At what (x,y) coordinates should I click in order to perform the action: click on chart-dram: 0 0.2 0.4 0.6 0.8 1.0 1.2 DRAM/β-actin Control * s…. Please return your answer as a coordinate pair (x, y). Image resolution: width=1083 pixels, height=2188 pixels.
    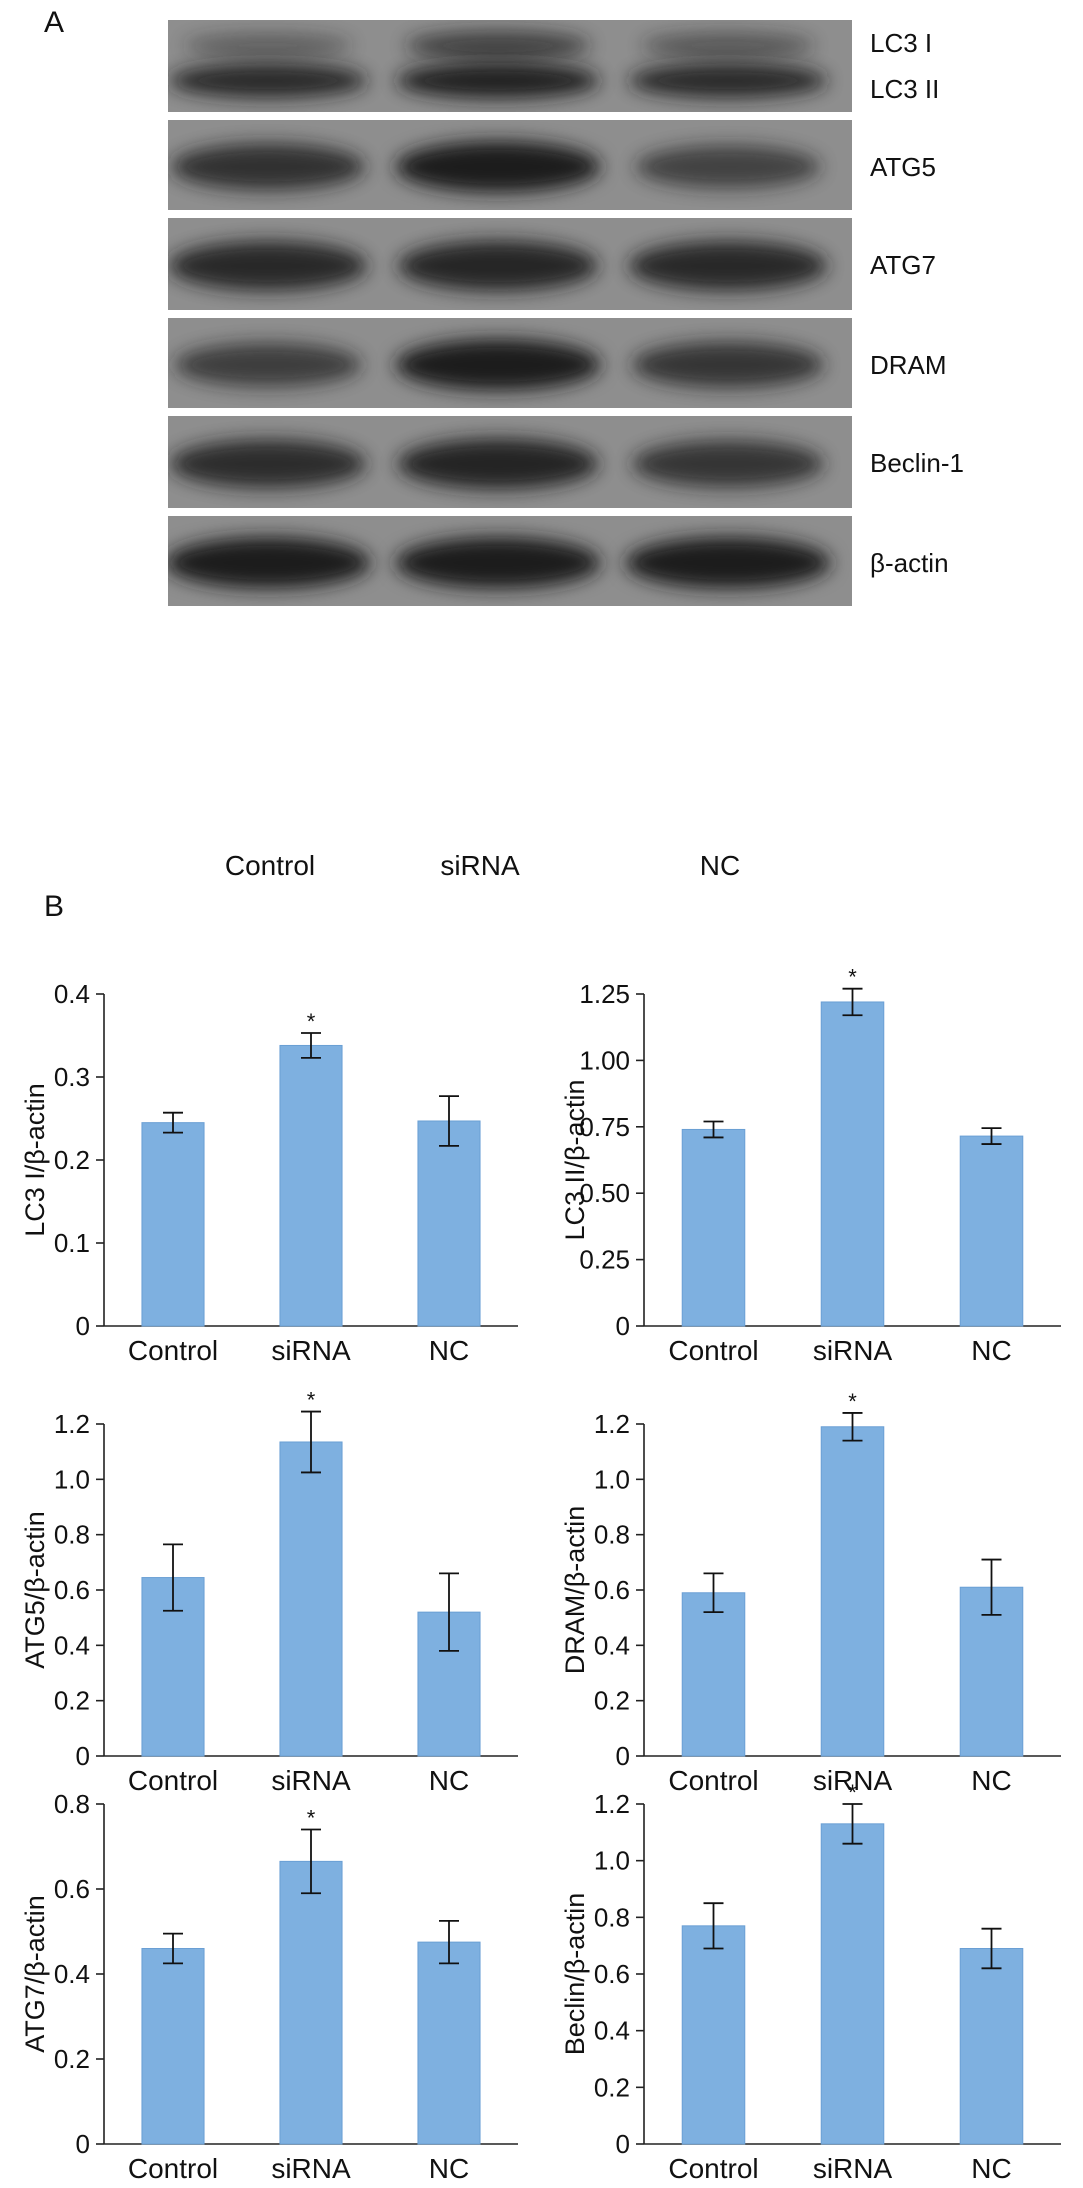
    Looking at the image, I should click on (811, 1594).